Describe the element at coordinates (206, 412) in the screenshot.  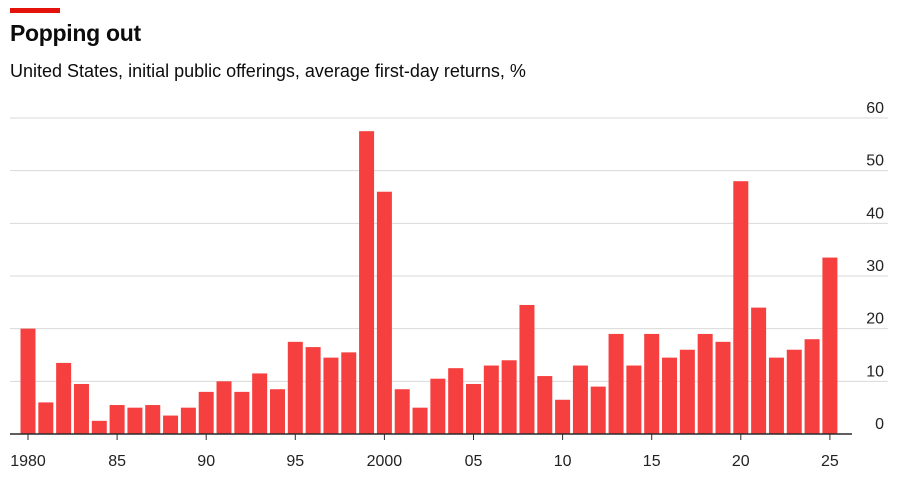
I see `bar-1990` at that location.